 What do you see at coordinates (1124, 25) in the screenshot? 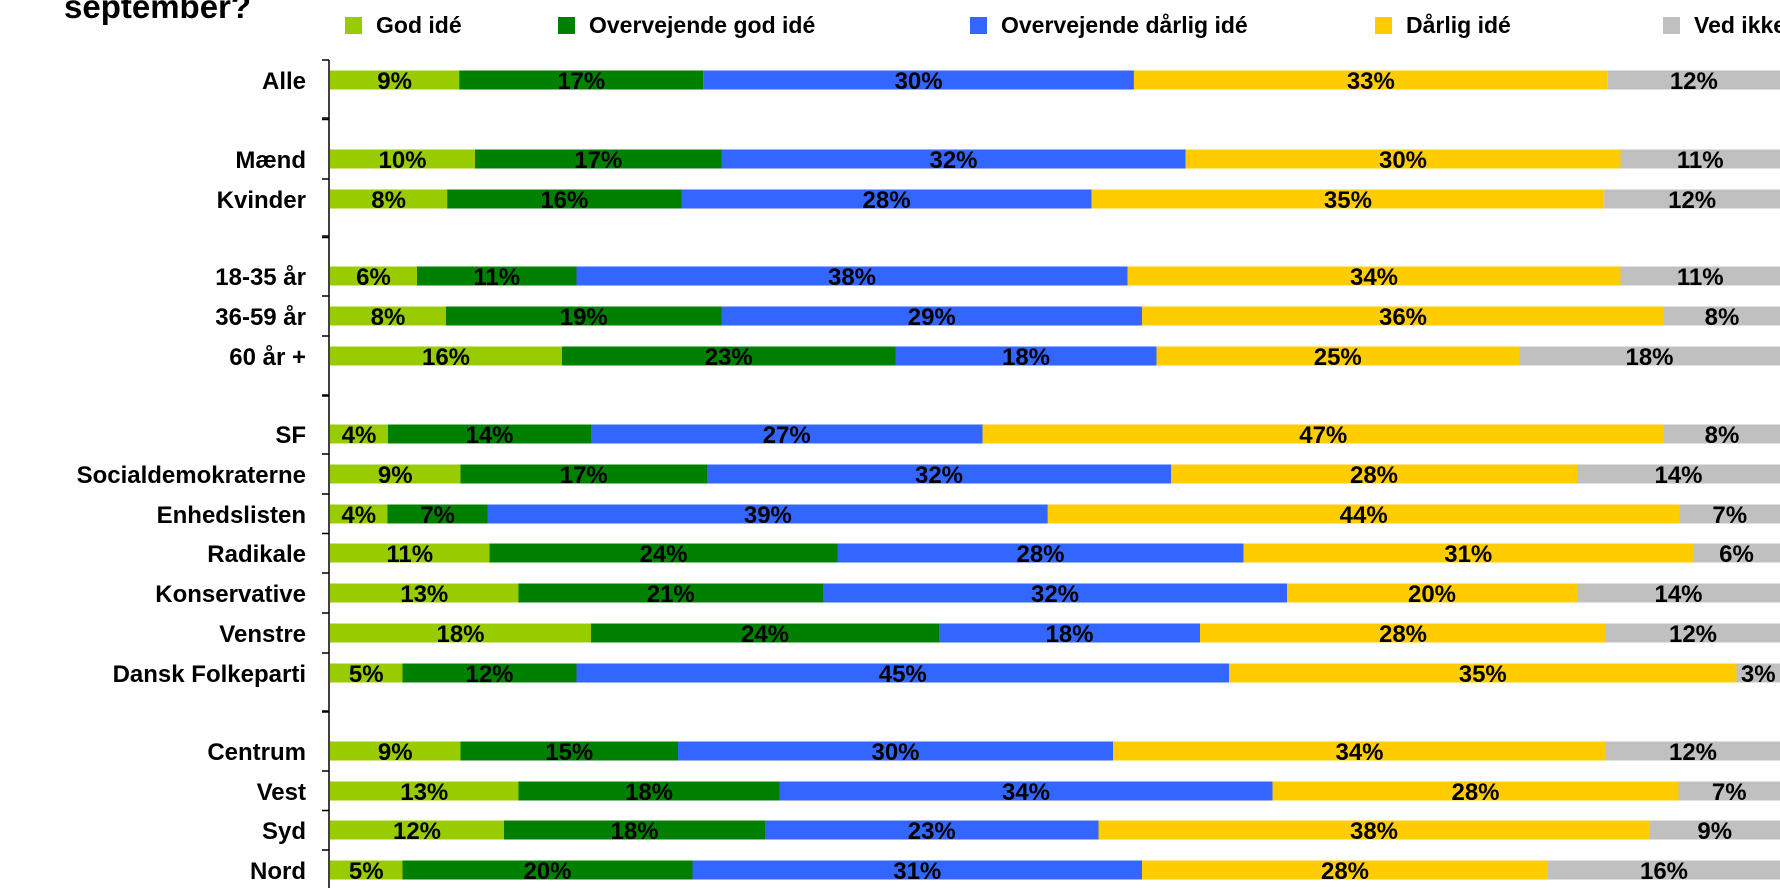
I see `legend-label: Overvejende dårlig idé` at bounding box center [1124, 25].